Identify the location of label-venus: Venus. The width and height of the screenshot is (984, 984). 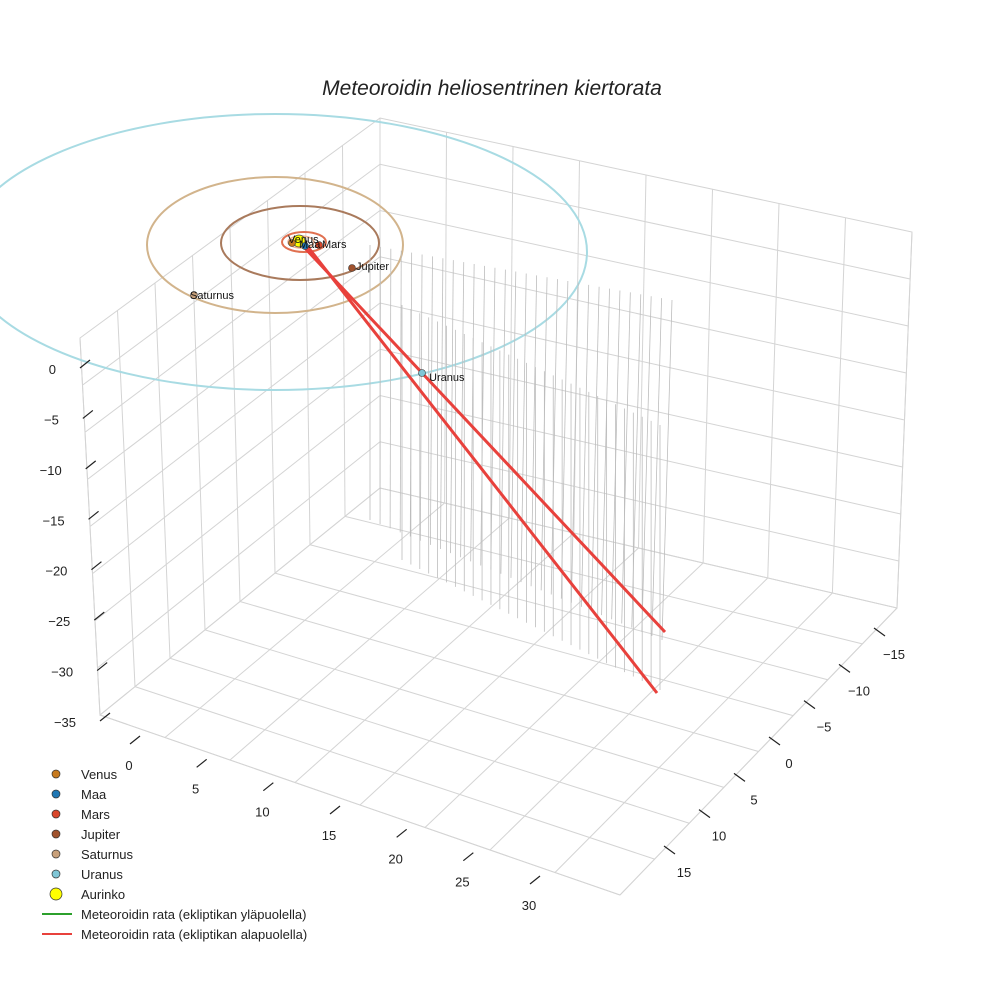
(303, 240).